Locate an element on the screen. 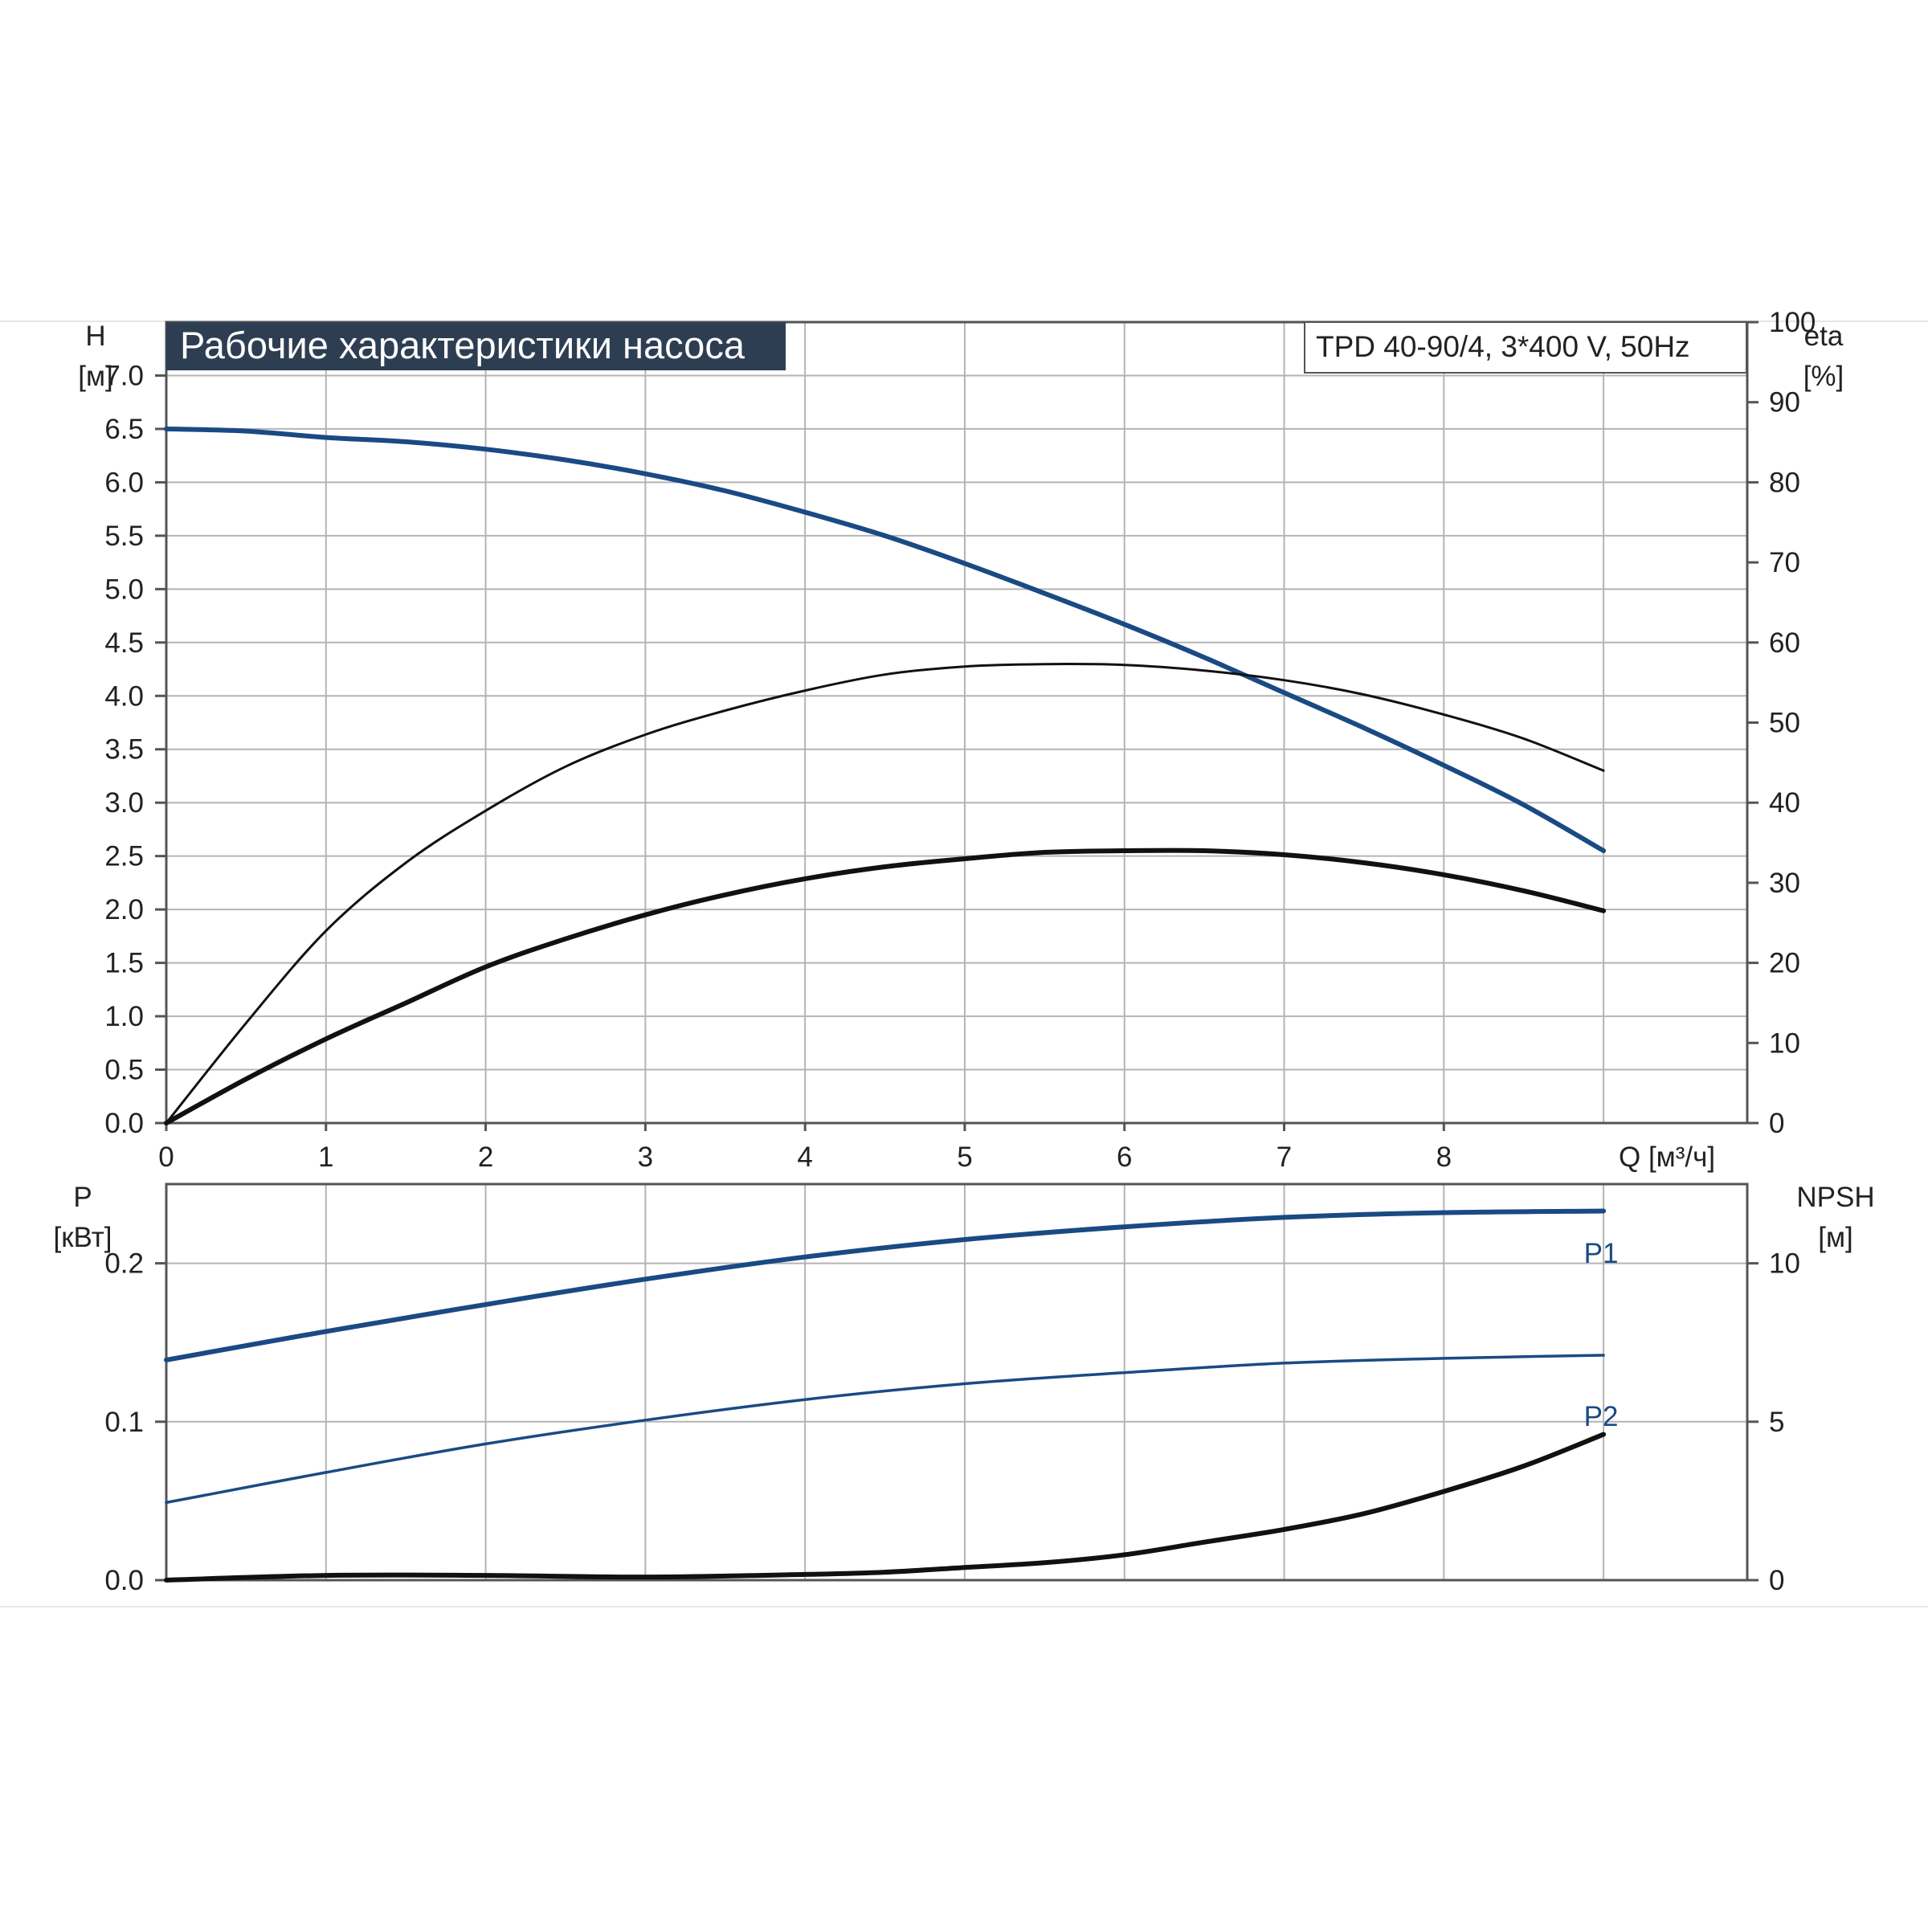 Image resolution: width=1928 pixels, height=1932 pixels. x-axis-label: Q [м³/ч] is located at coordinates (1667, 1157).